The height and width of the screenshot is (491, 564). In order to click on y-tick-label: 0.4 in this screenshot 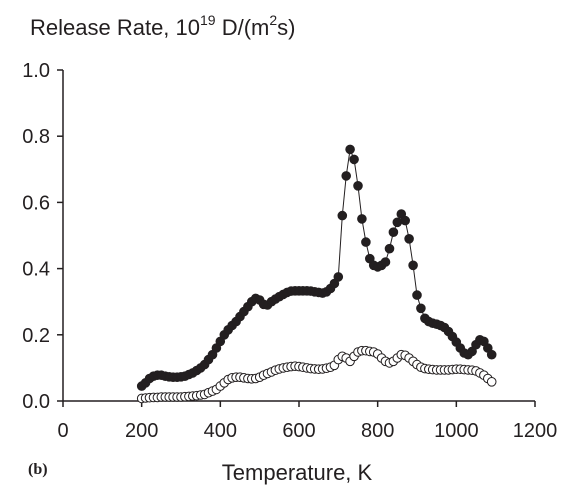, I will do `click(36, 270)`.